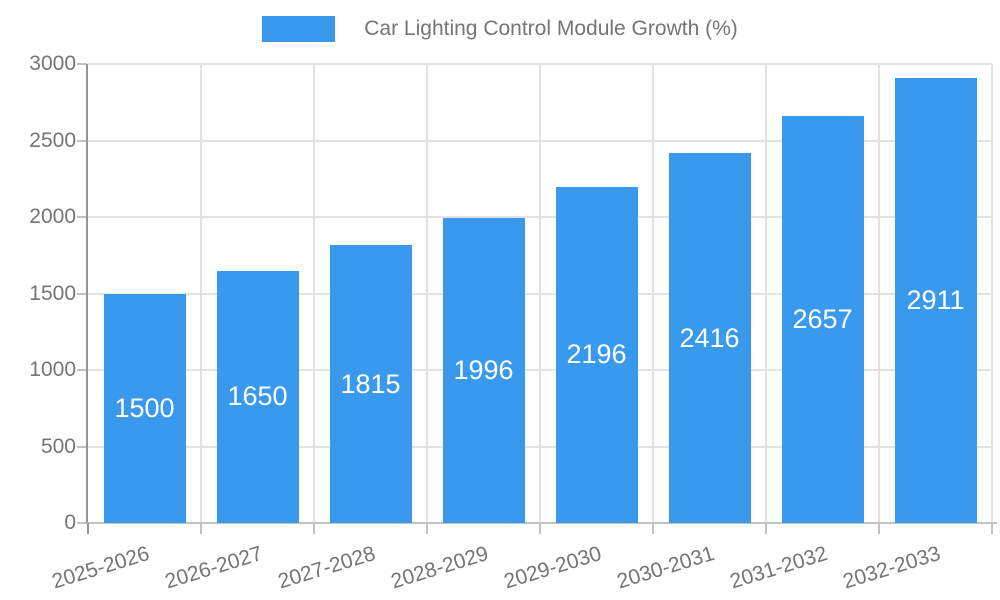 This screenshot has width=1000, height=600. Describe the element at coordinates (553, 568) in the screenshot. I see `x-axis-label: 2029-2030` at that location.